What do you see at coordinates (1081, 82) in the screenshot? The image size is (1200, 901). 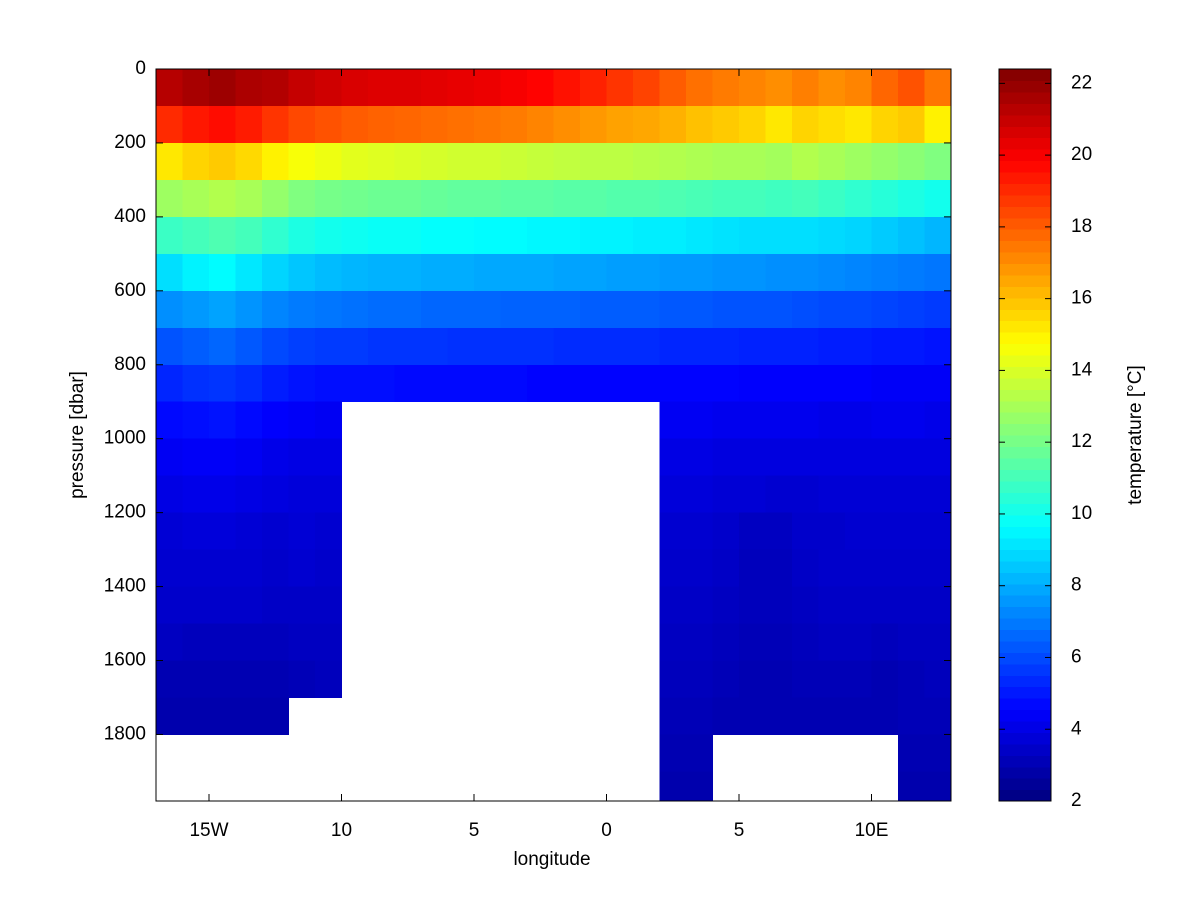 I see `colorbar-tick-label: 22` at bounding box center [1081, 82].